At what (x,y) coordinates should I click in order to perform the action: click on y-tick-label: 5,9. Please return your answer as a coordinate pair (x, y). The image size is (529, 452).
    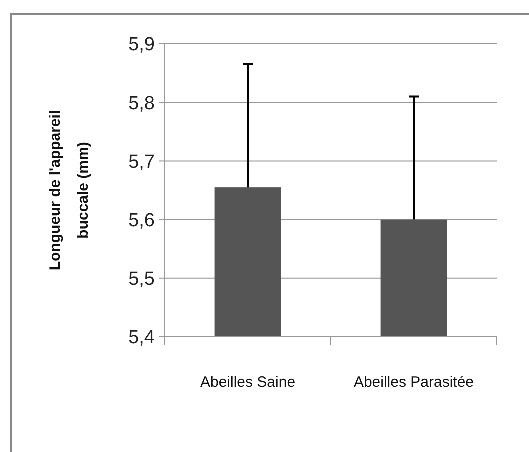
    Looking at the image, I should click on (141, 45).